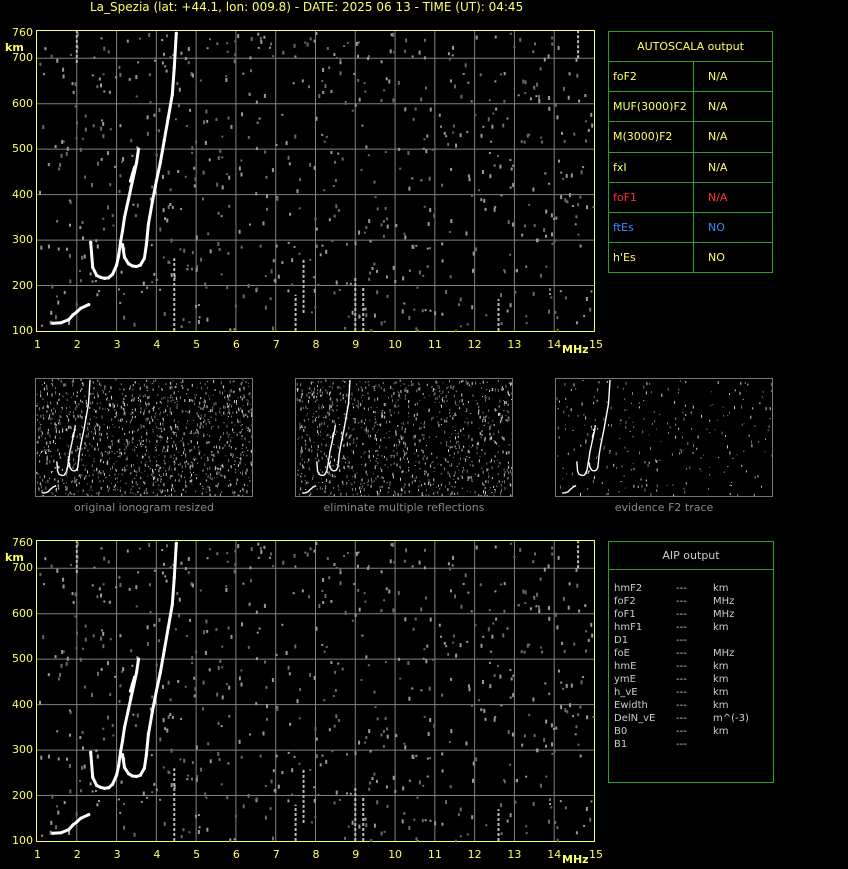 The width and height of the screenshot is (848, 869). What do you see at coordinates (197, 854) in the screenshot?
I see `x-tick-label: 5` at bounding box center [197, 854].